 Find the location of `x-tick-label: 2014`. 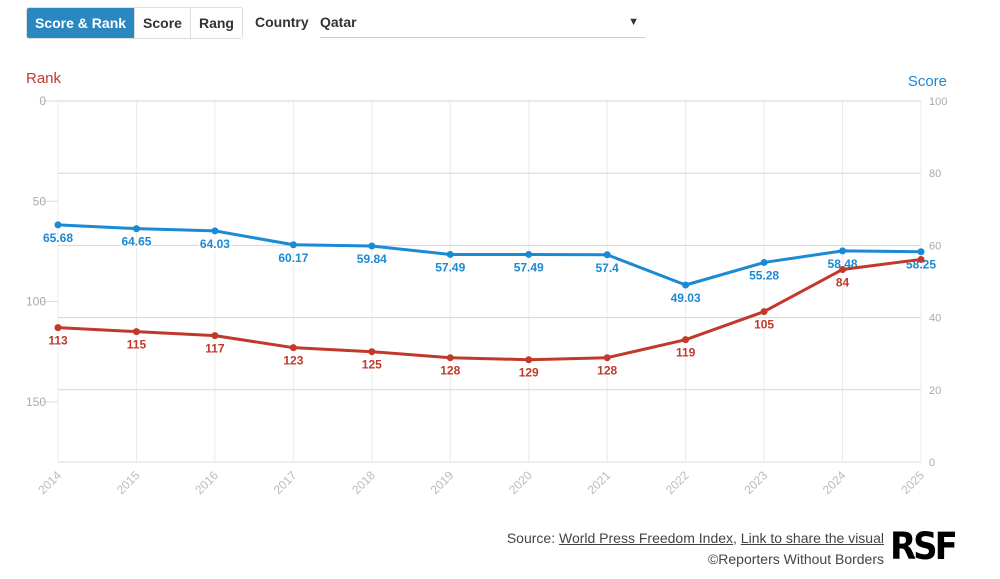

x-tick-label: 2014 is located at coordinates (49, 482).